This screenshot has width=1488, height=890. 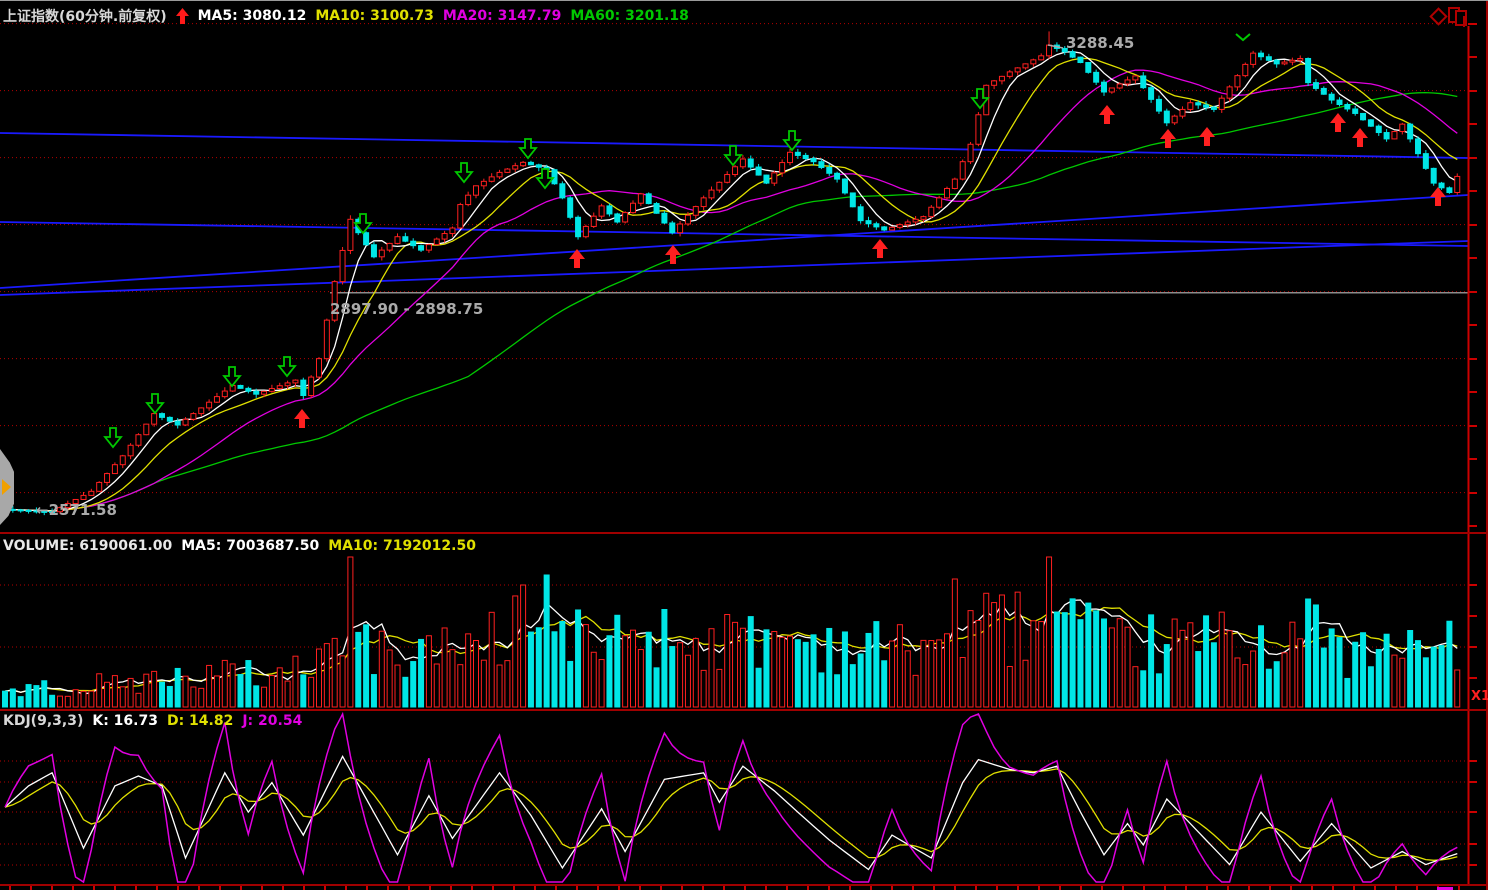 I want to click on low-price-annotation: ←2571.58, so click(x=76, y=510).